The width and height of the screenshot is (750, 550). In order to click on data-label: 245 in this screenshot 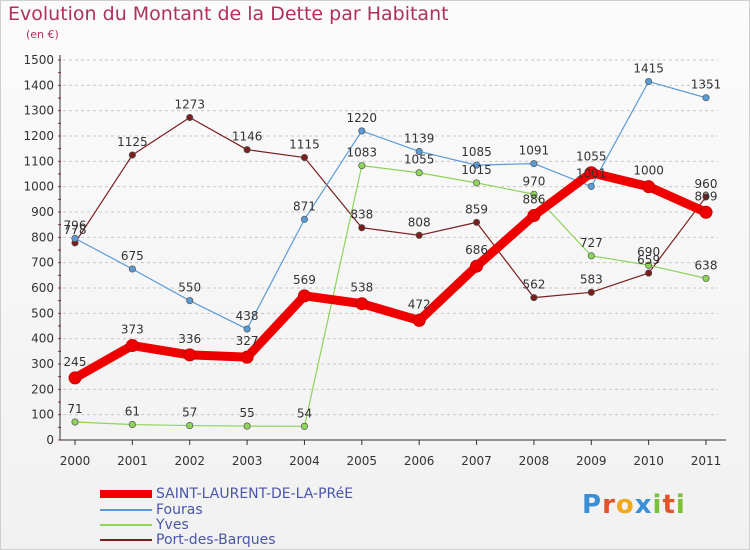, I will do `click(75, 362)`.